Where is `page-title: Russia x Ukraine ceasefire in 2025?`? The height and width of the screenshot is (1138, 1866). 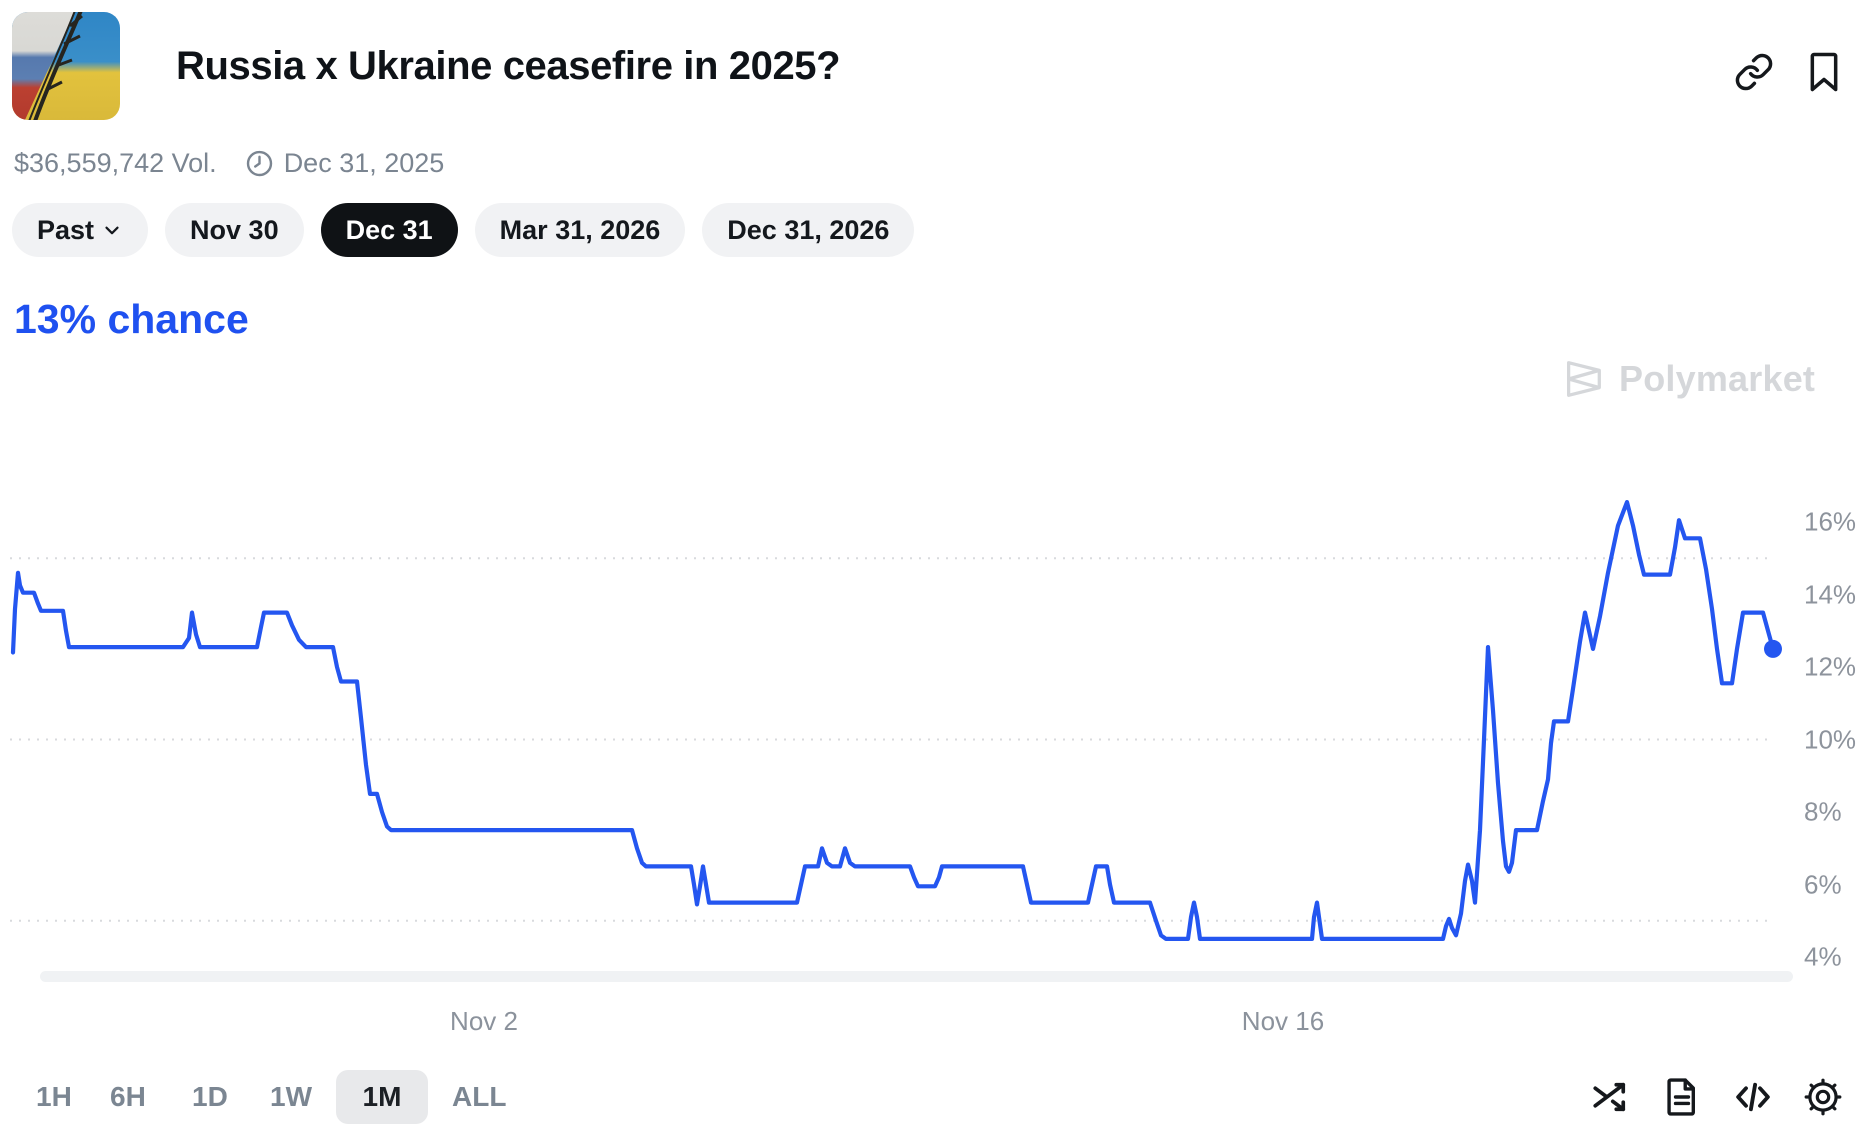 page-title: Russia x Ukraine ceasefire in 2025? is located at coordinates (508, 66).